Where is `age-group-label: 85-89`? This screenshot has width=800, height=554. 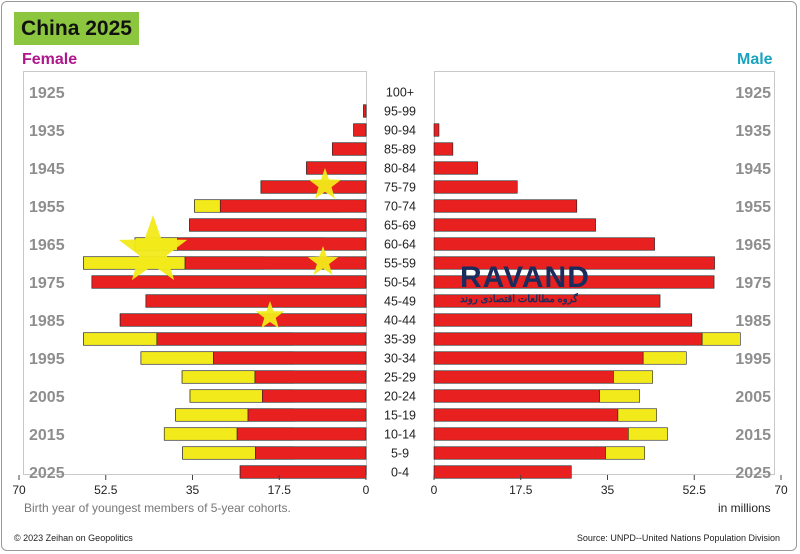 age-group-label: 85-89 is located at coordinates (400, 150).